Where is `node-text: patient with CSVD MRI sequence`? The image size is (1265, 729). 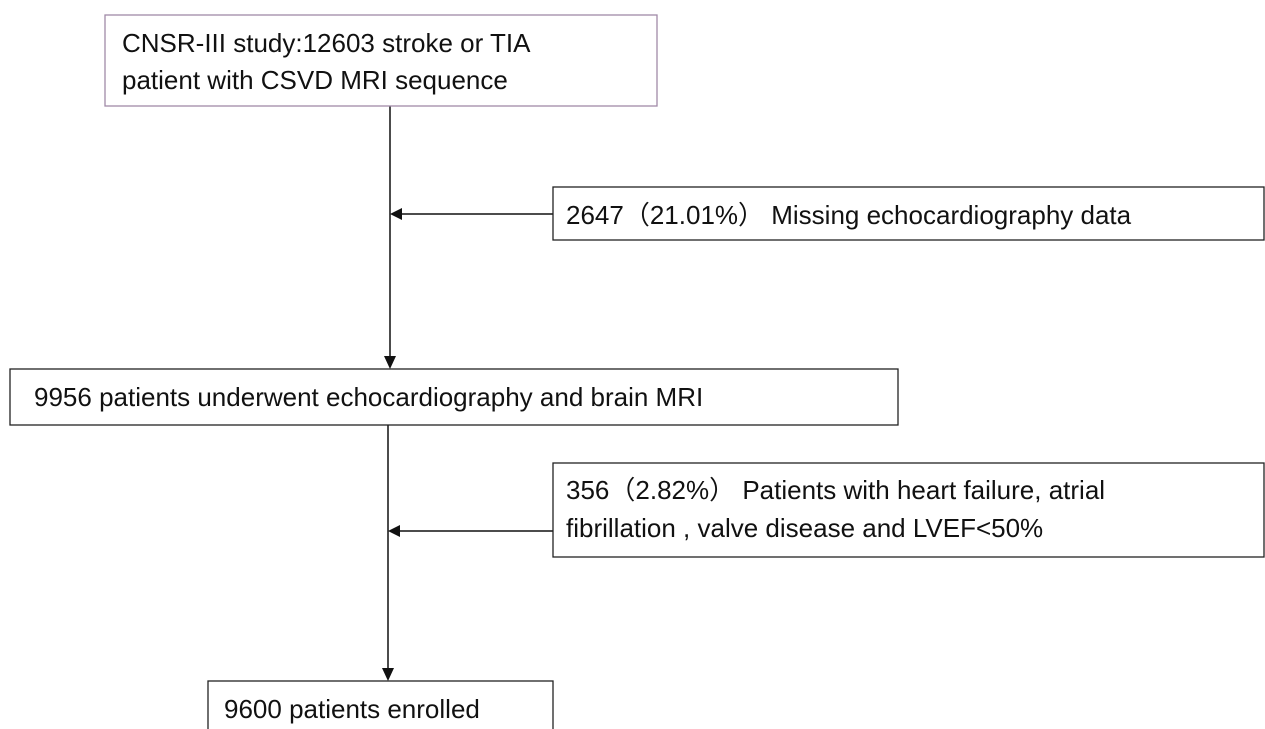
node-text: patient with CSVD MRI sequence is located at coordinates (315, 80).